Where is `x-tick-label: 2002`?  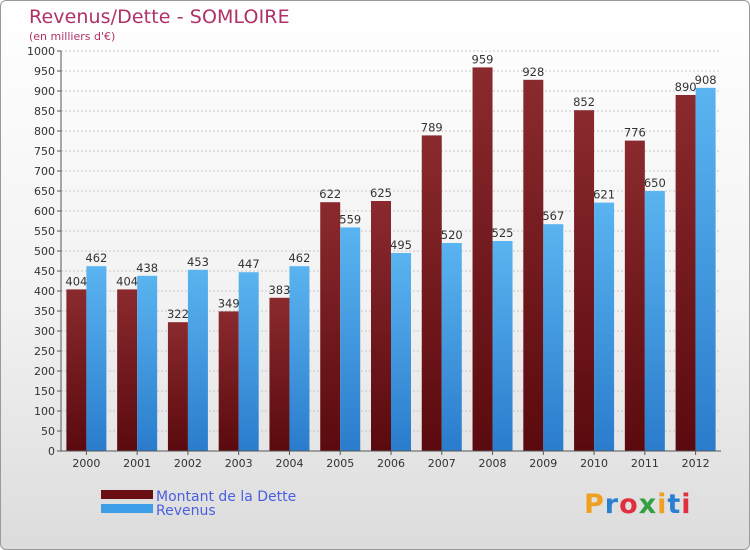
x-tick-label: 2002 is located at coordinates (188, 463).